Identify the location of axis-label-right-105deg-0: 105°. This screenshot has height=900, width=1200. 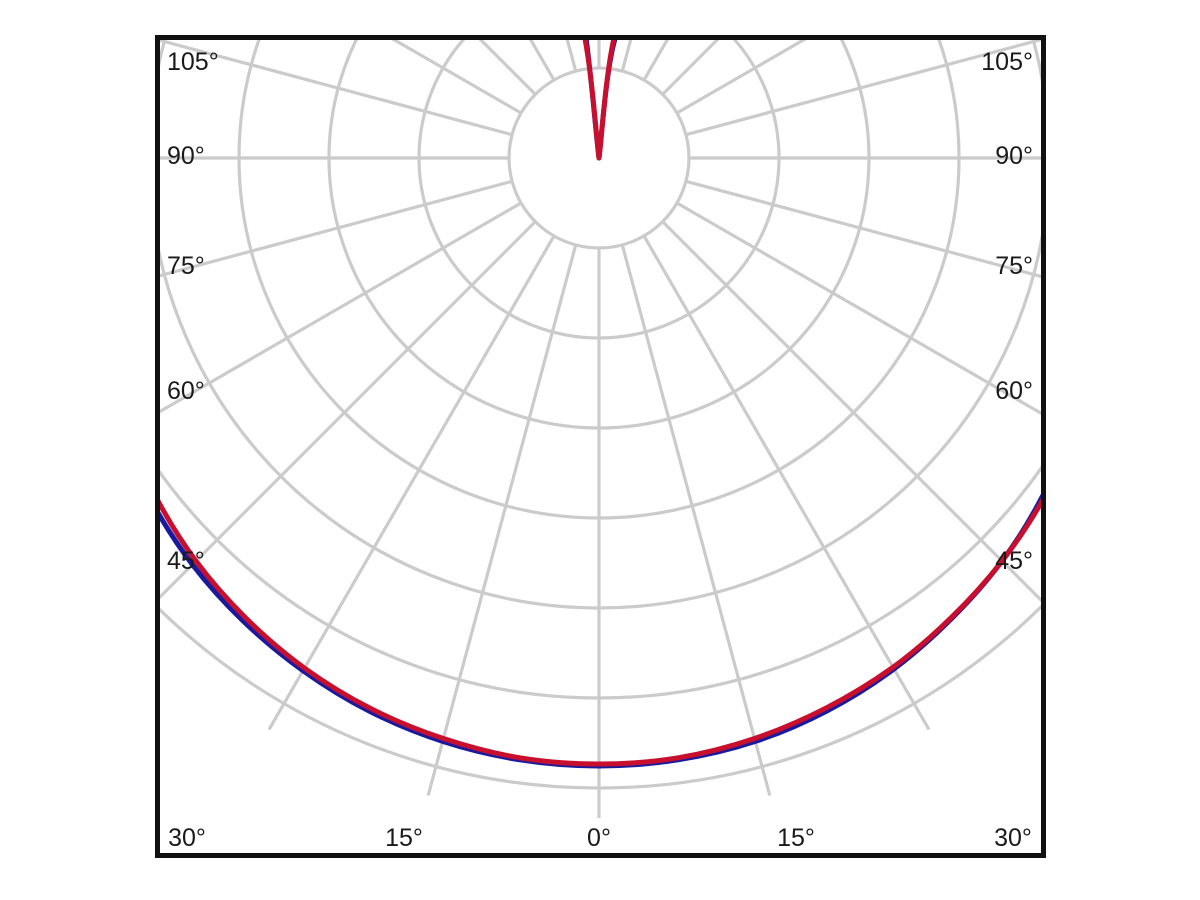
(1007, 62).